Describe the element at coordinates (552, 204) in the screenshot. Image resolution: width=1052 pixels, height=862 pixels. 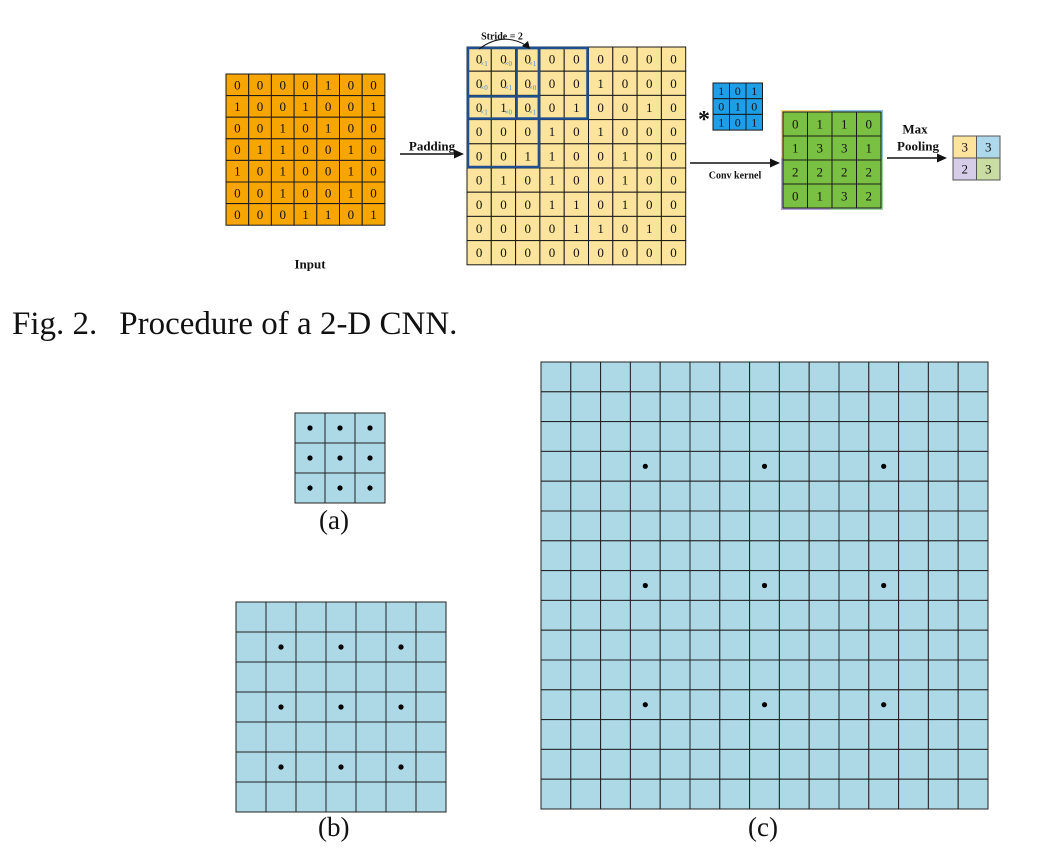
I see `padded-grid-cell-value: 1` at that location.